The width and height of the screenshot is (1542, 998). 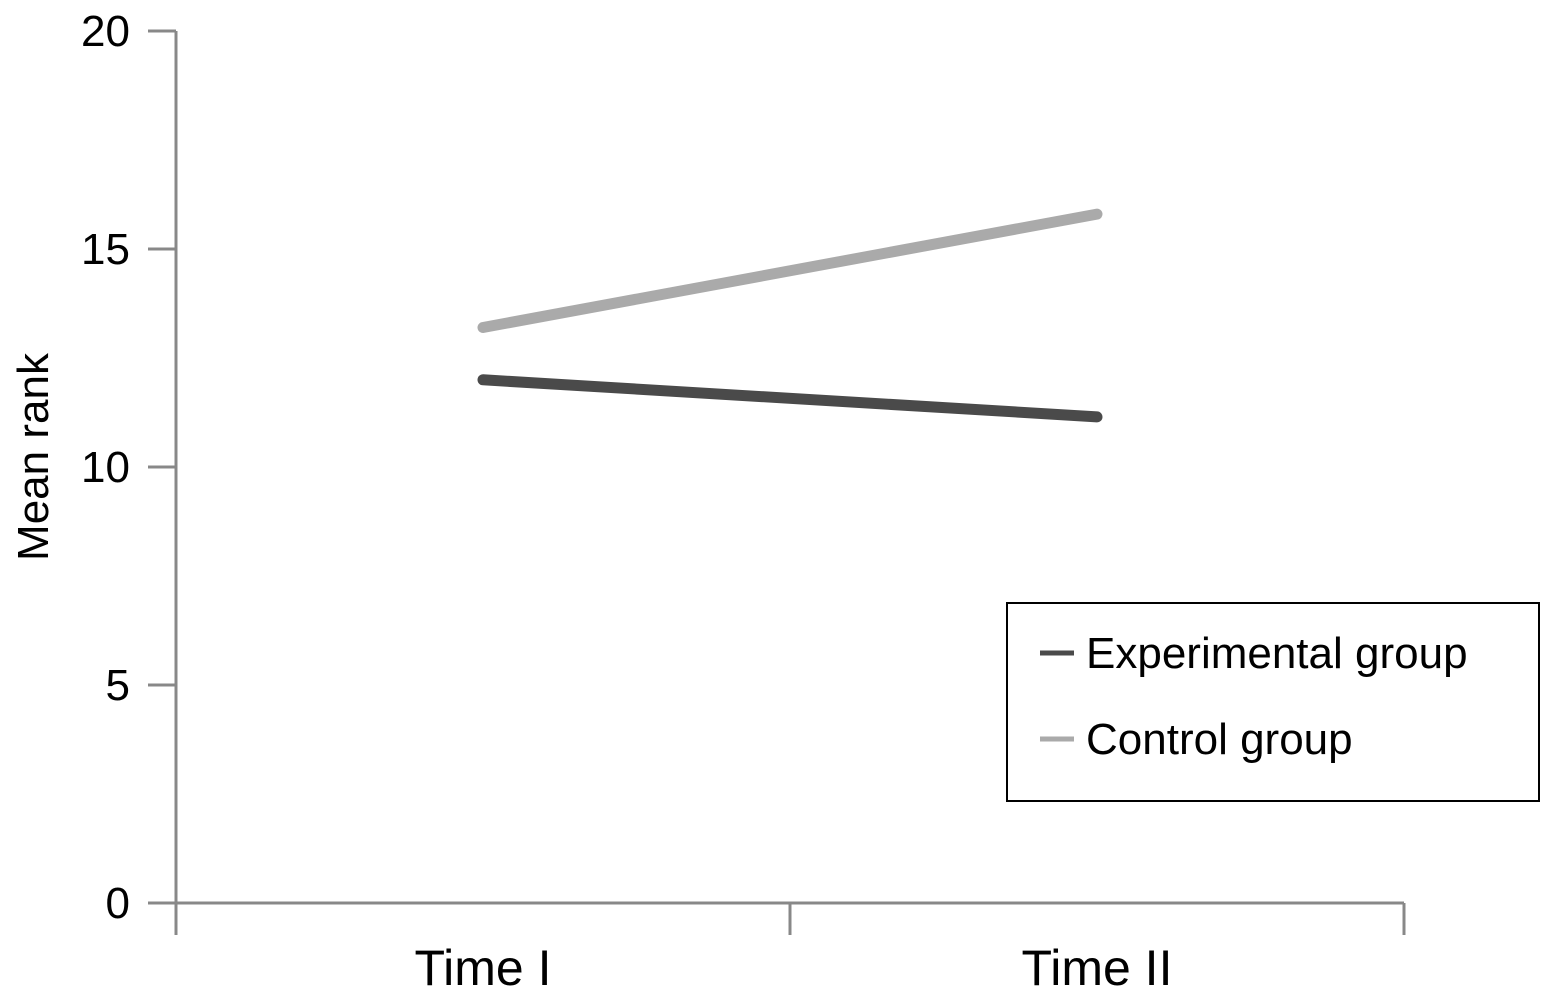 I want to click on y-tick-label: 20, so click(x=105, y=31).